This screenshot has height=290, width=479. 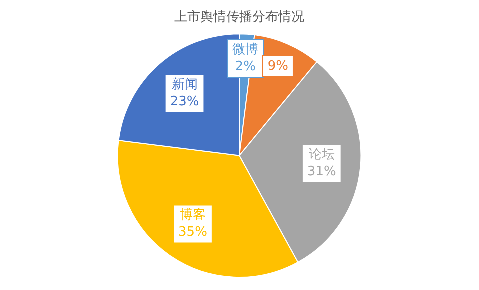 What do you see at coordinates (245, 50) in the screenshot?
I see `slice-label: 微博` at bounding box center [245, 50].